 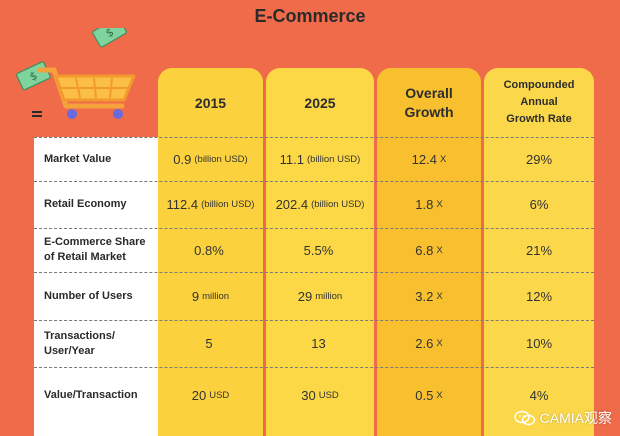 I want to click on cell-cagr: 4%, so click(x=539, y=395).